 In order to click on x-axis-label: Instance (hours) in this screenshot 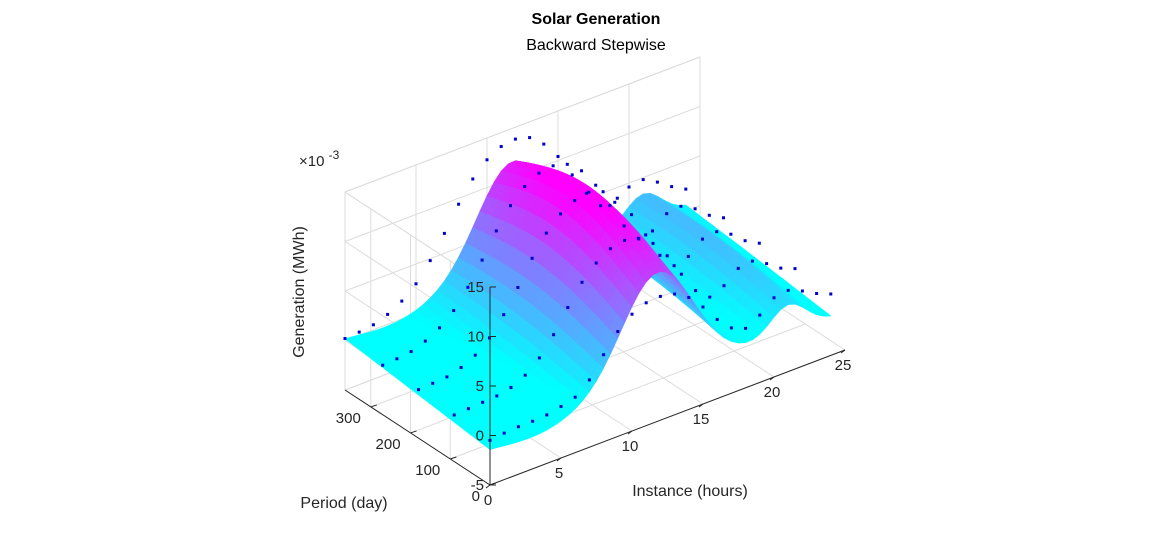, I will do `click(690, 491)`.